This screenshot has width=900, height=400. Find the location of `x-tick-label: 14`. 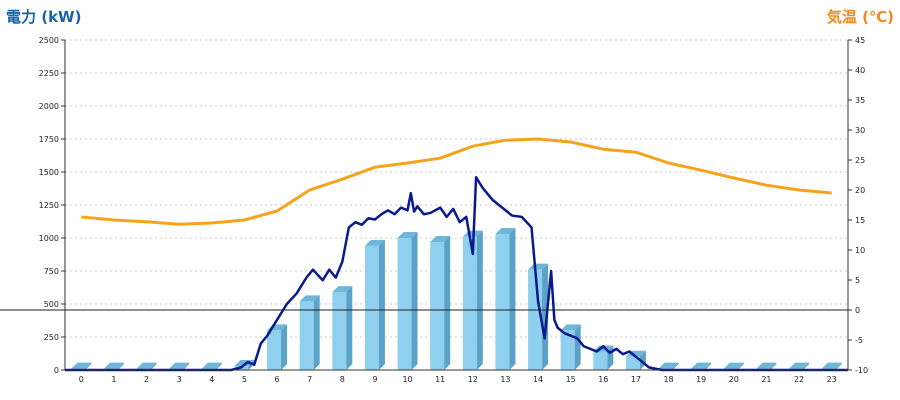

x-tick-label: 14 is located at coordinates (538, 379).